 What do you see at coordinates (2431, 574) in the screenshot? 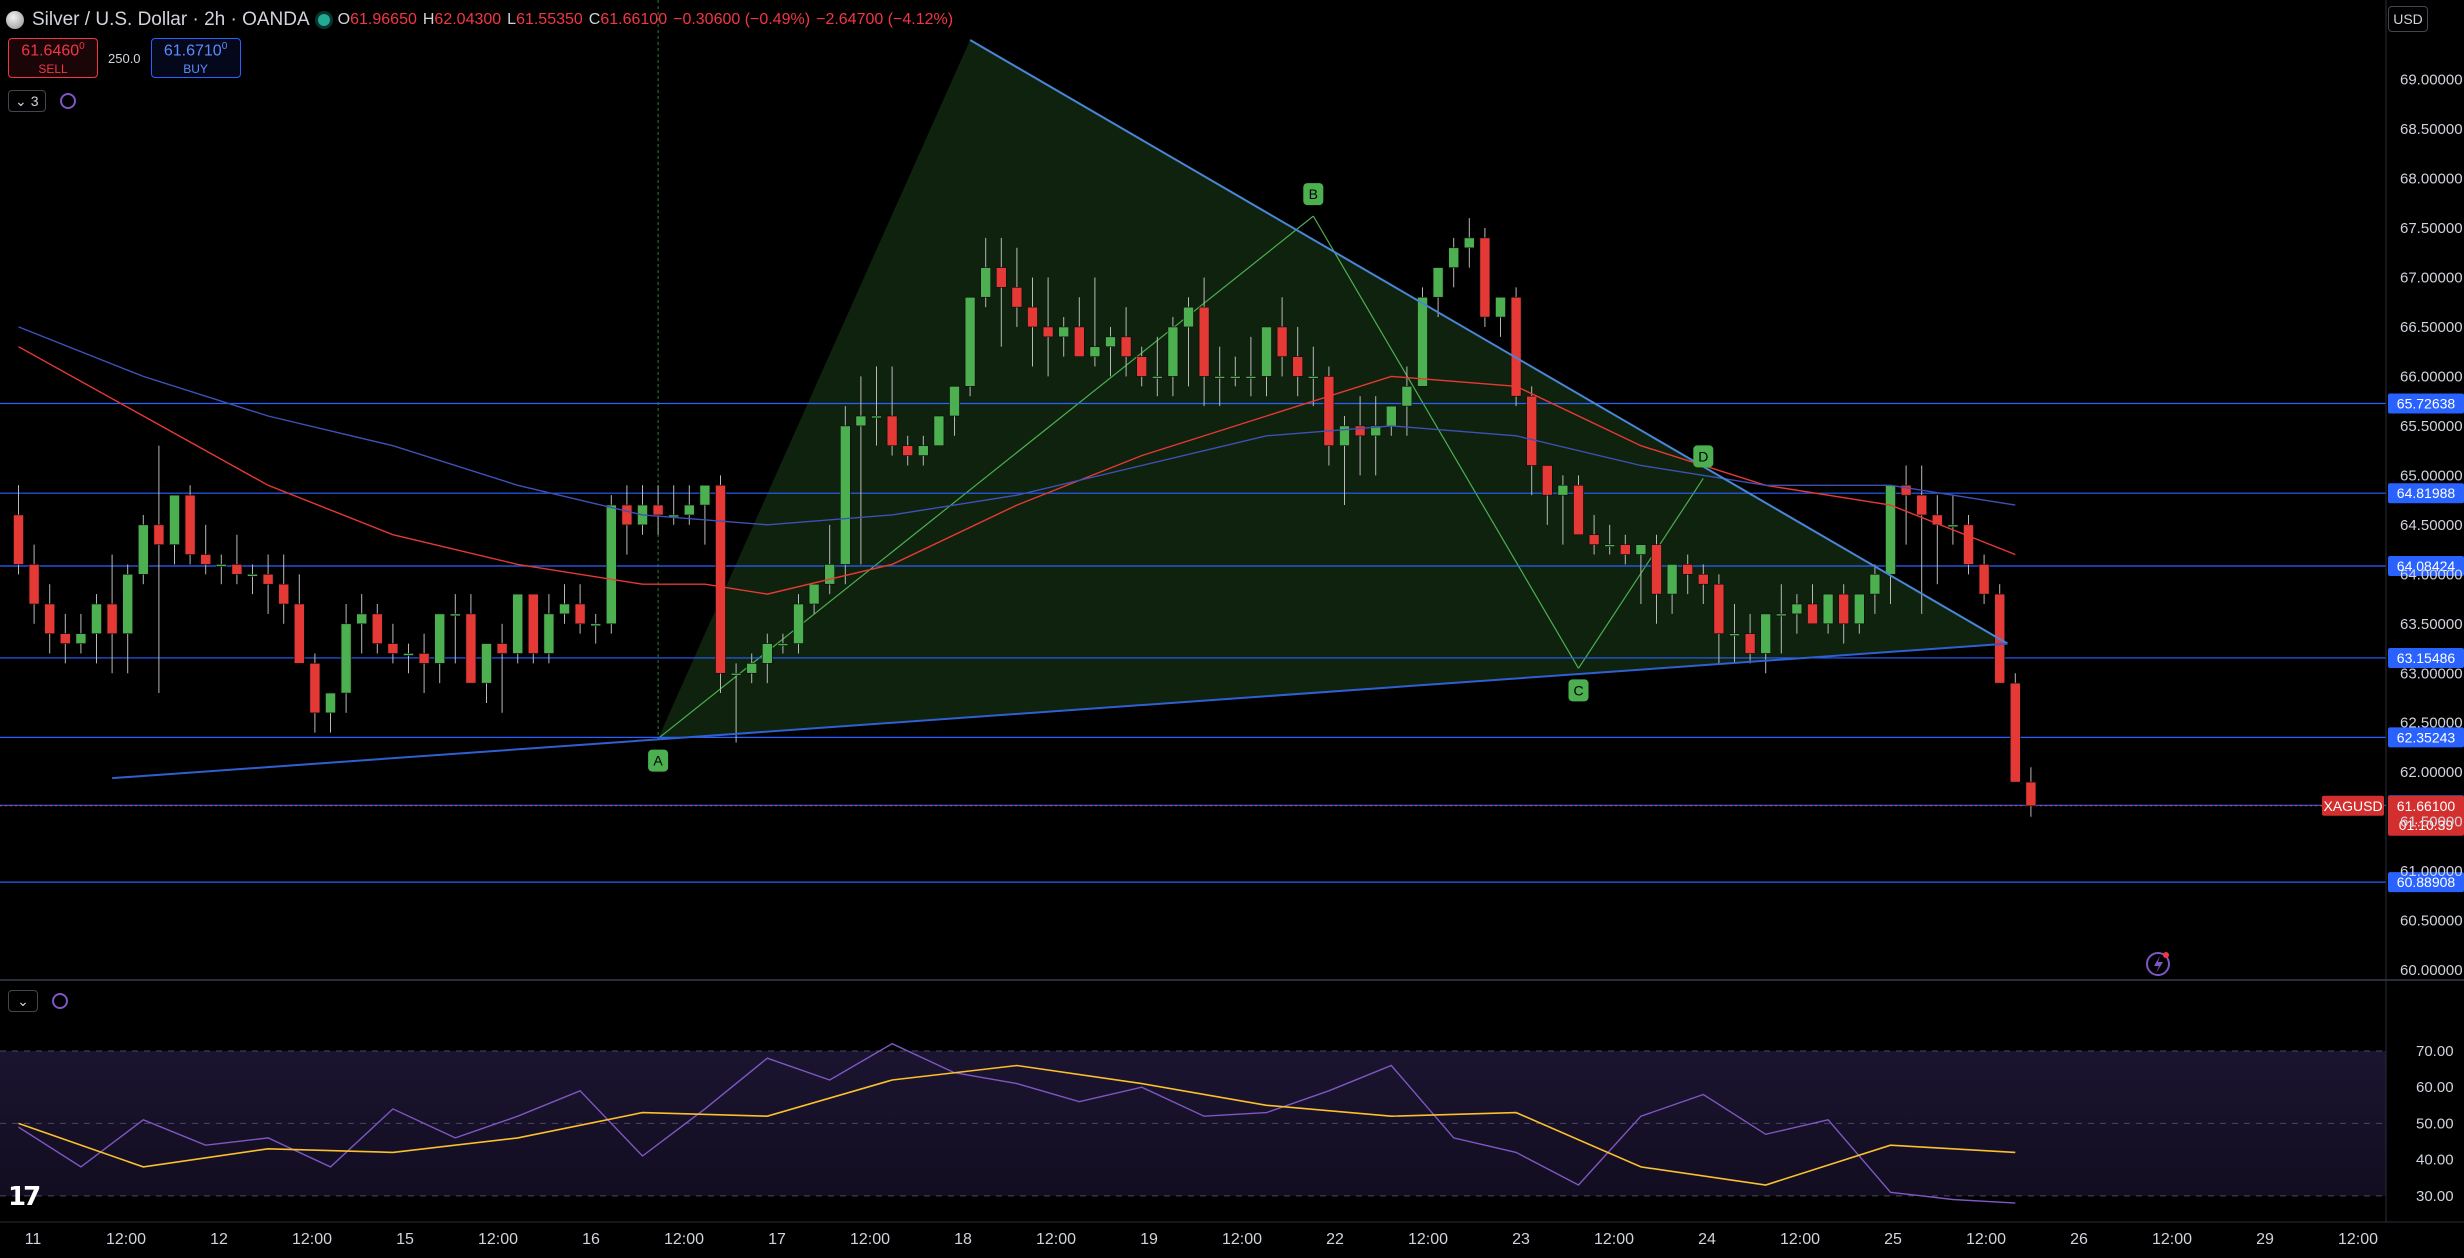
I see `price-tick-label: 64.00000` at bounding box center [2431, 574].